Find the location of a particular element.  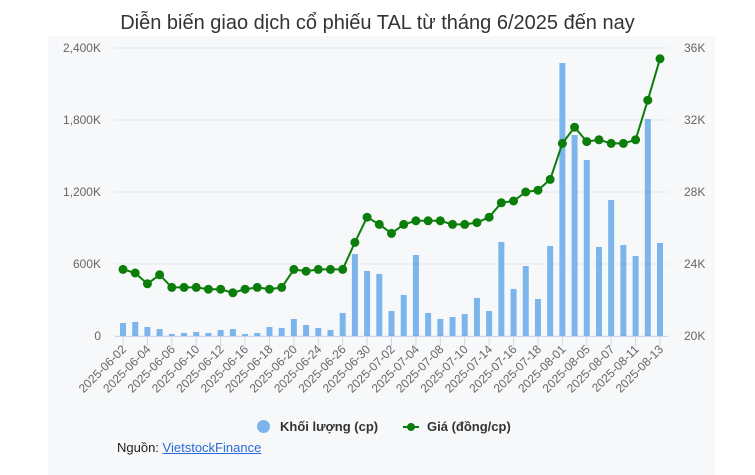

y-axis-left: 0 600K 1,200K 1,800K 2,400K is located at coordinates (82, 192).